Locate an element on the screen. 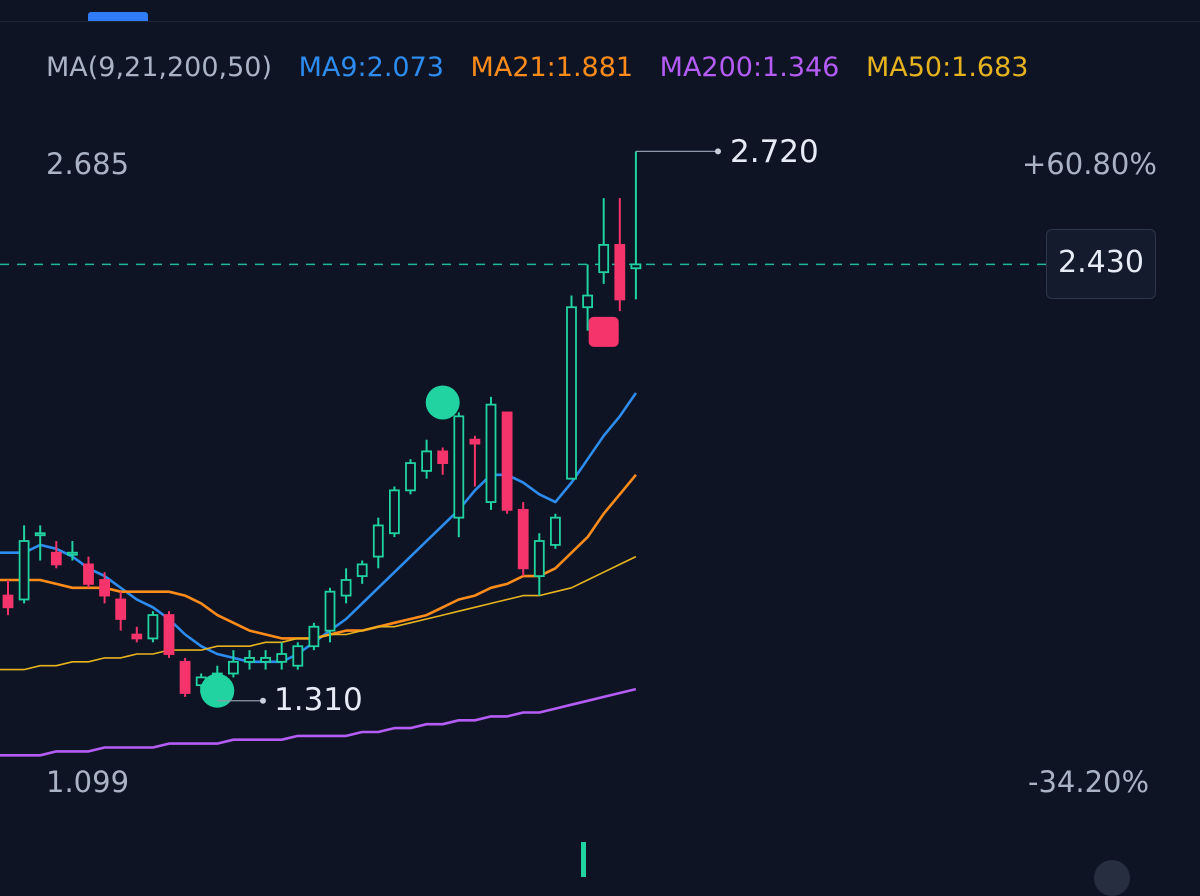  axis-top-price: 2.685 is located at coordinates (88, 164).